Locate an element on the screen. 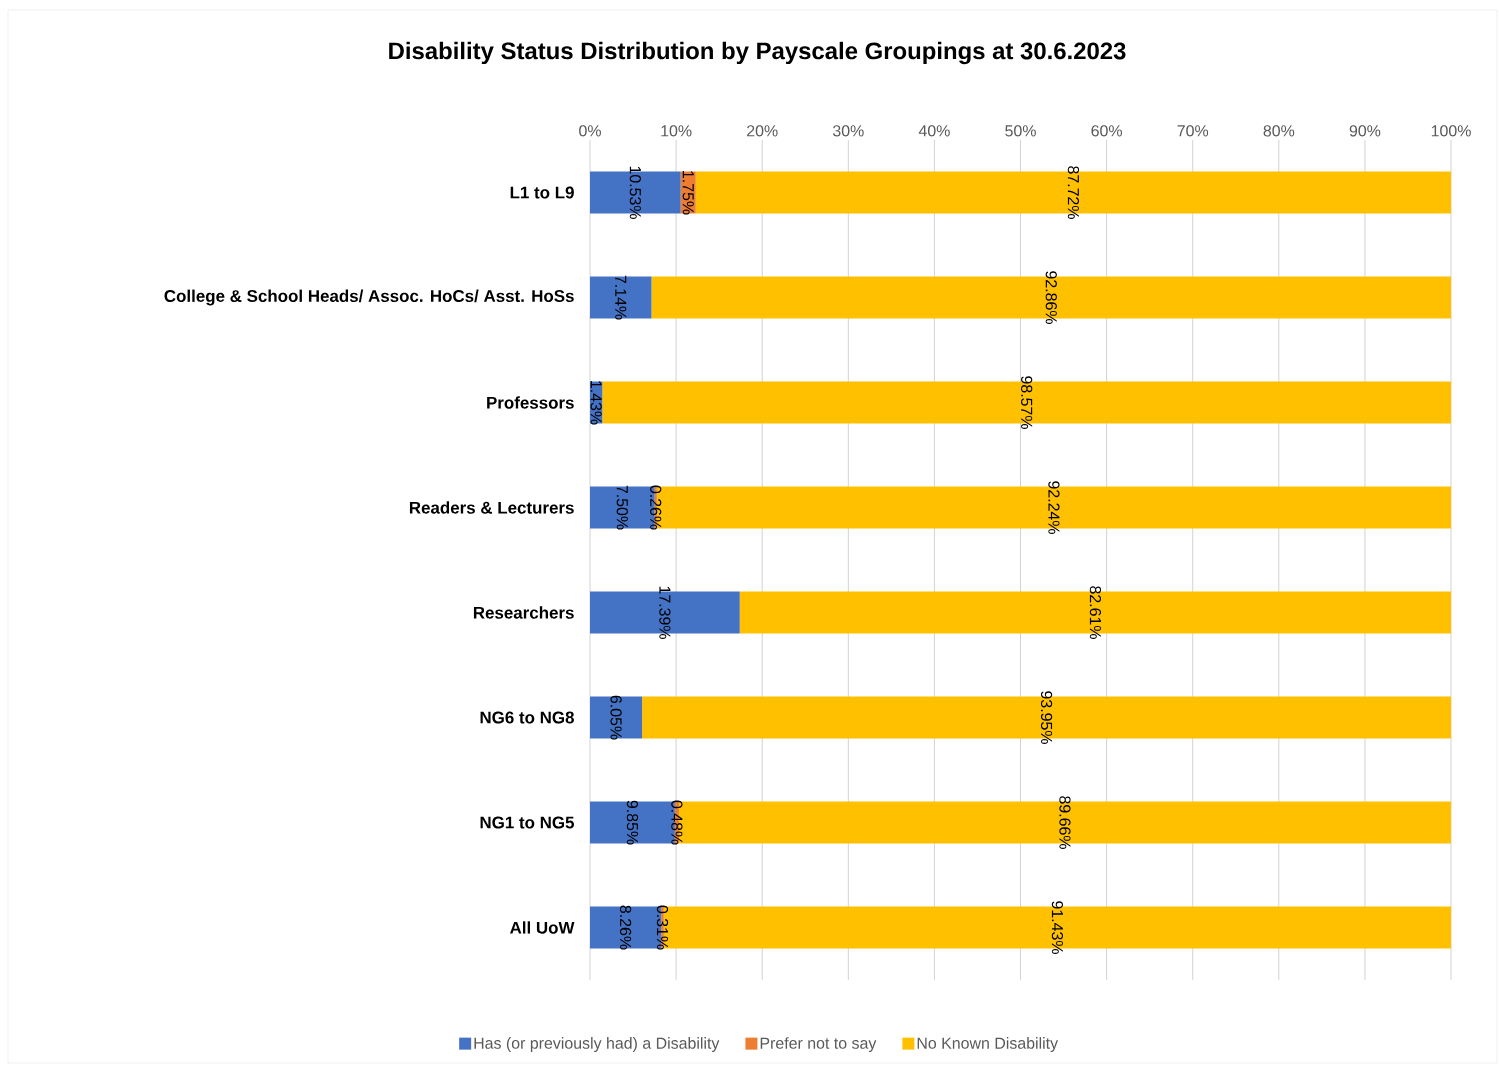 This screenshot has height=1065, width=1499. x-tick-label: 90% is located at coordinates (1365, 131).